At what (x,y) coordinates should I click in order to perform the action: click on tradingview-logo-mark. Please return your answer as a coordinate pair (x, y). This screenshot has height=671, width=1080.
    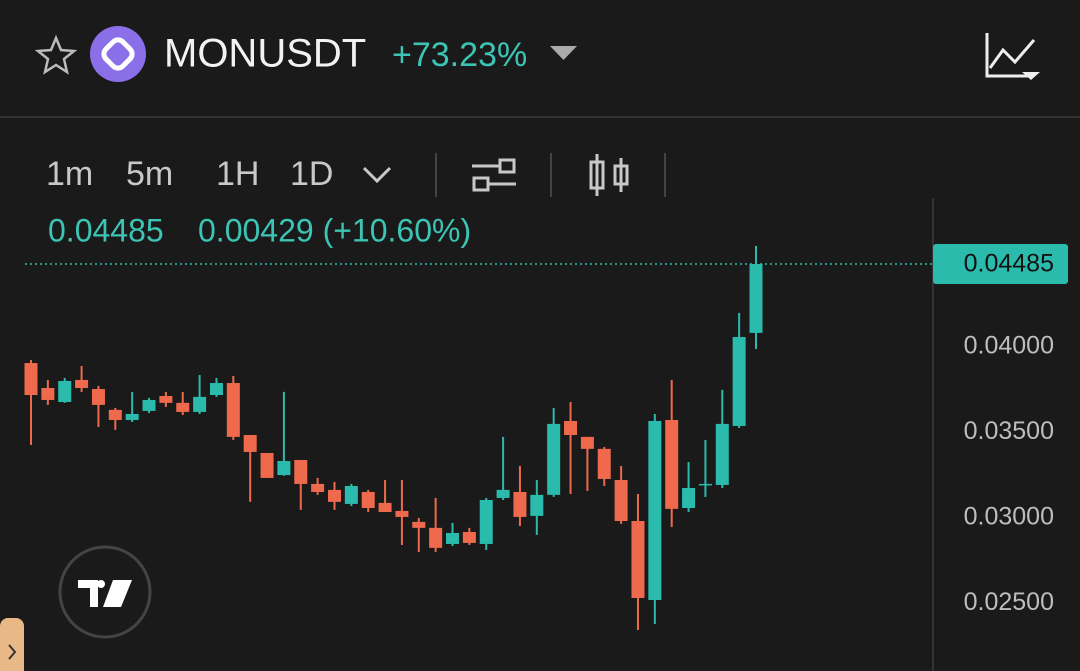
    Looking at the image, I should click on (105, 593).